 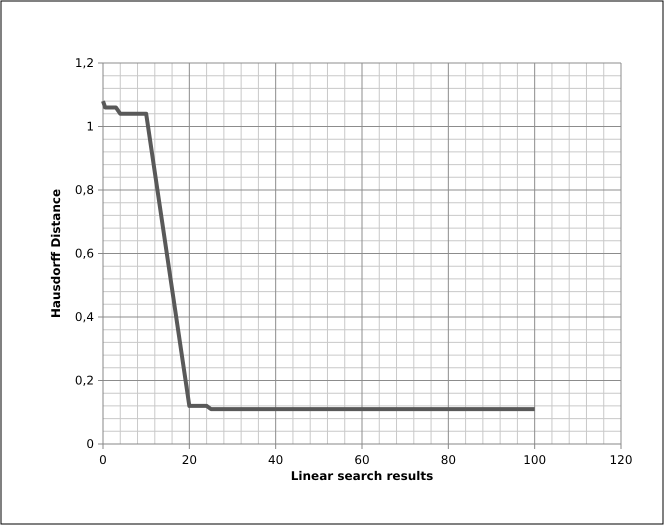 What do you see at coordinates (90, 444) in the screenshot?
I see `y-tick-label: 0` at bounding box center [90, 444].